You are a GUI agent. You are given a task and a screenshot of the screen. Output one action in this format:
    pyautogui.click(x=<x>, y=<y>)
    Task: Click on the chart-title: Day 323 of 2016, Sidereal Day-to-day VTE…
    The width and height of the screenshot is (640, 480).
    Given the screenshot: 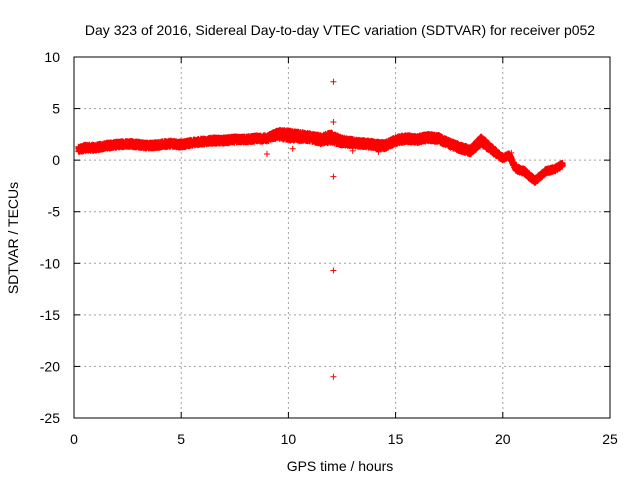 What is the action you would take?
    pyautogui.click(x=340, y=30)
    